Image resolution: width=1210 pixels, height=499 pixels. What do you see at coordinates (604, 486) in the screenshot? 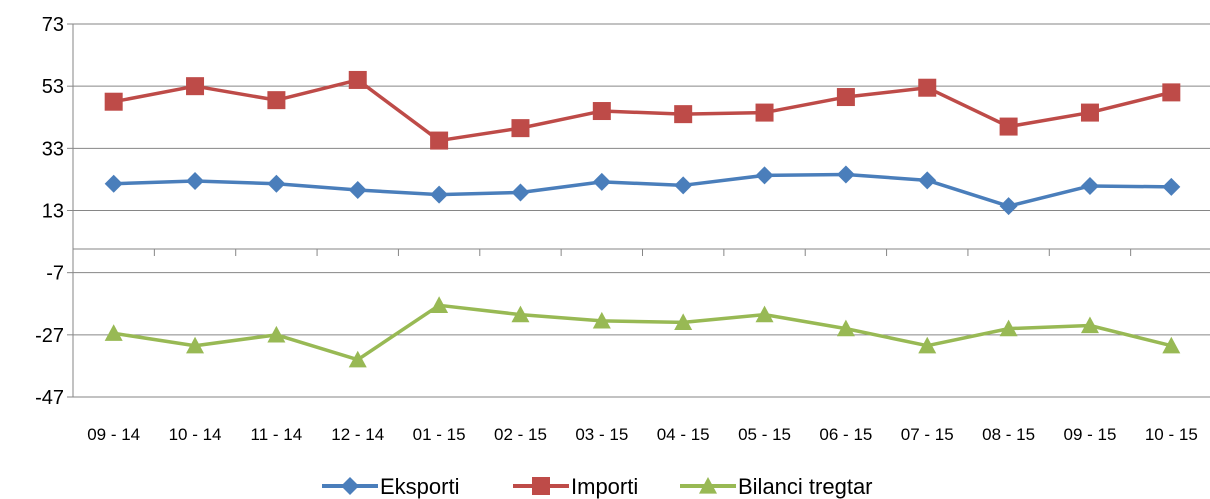
I see `legend-label: Importi` at bounding box center [604, 486].